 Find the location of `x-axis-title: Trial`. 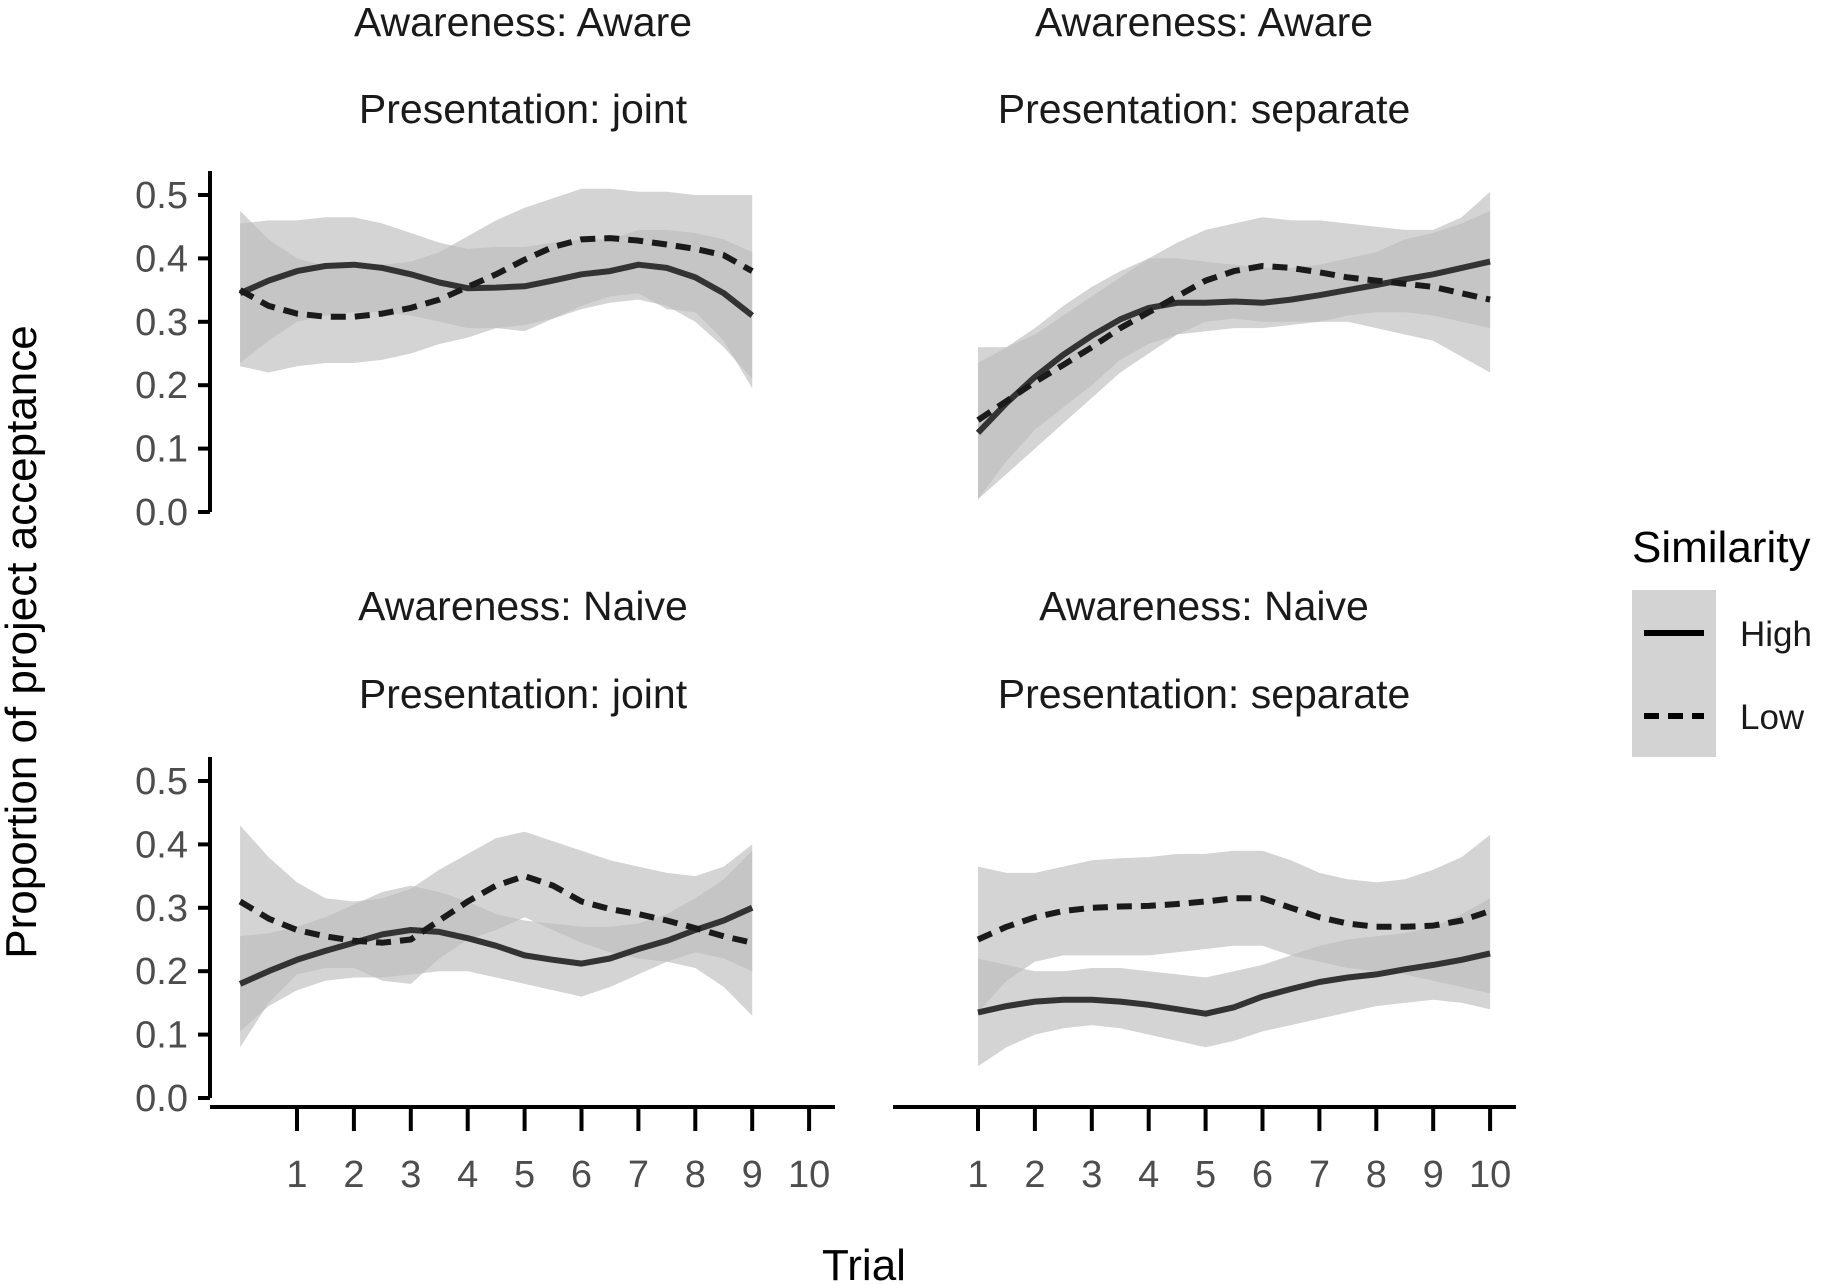

x-axis-title: Trial is located at coordinates (864, 1263).